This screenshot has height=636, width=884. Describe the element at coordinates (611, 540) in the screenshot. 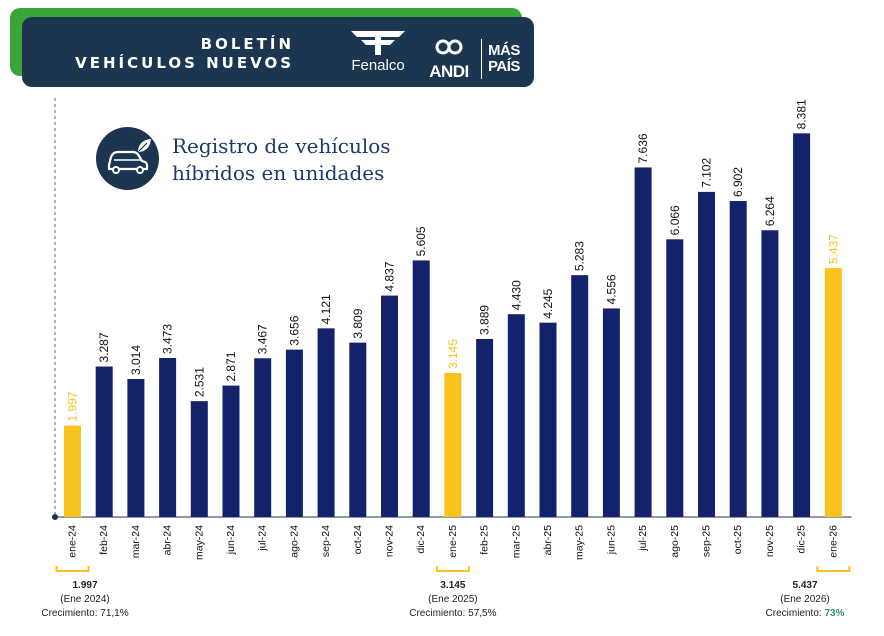

I see `category-label-jun-25: jun-25` at that location.